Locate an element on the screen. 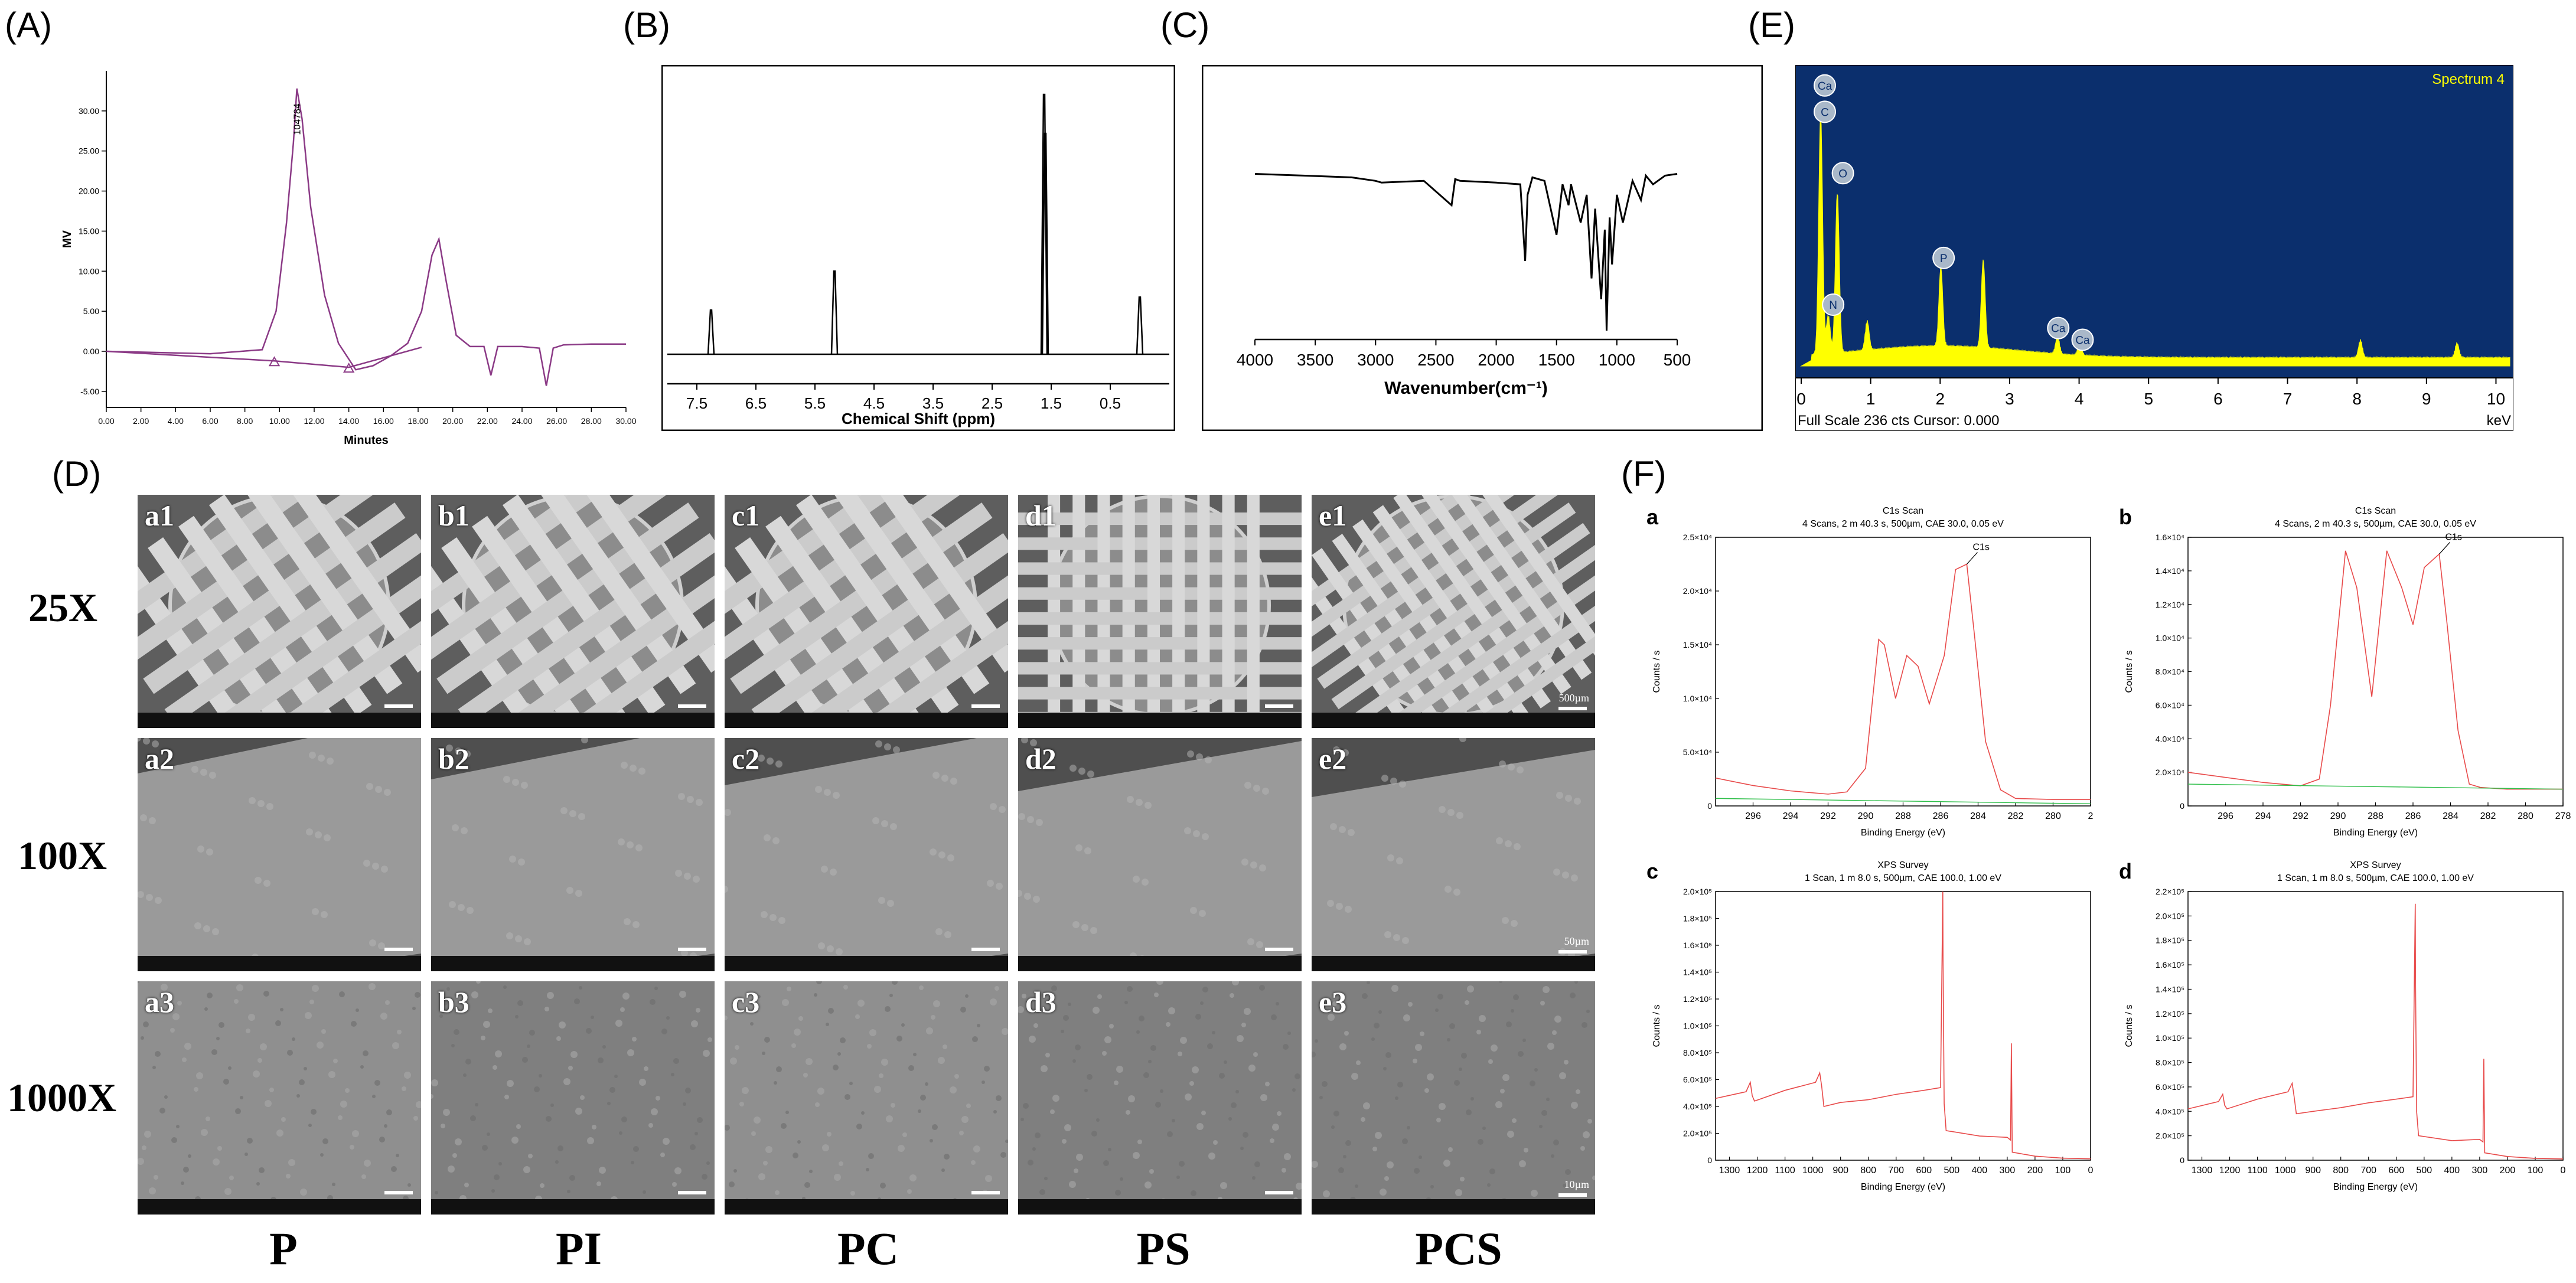 The height and width of the screenshot is (1283, 2576). panel-letter: c is located at coordinates (1652, 871).